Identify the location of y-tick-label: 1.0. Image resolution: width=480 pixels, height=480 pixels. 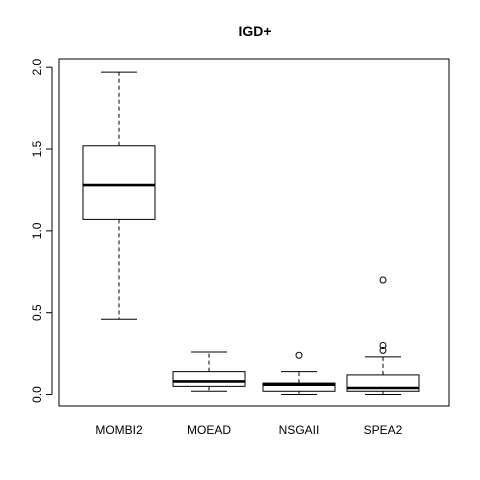
(37, 230).